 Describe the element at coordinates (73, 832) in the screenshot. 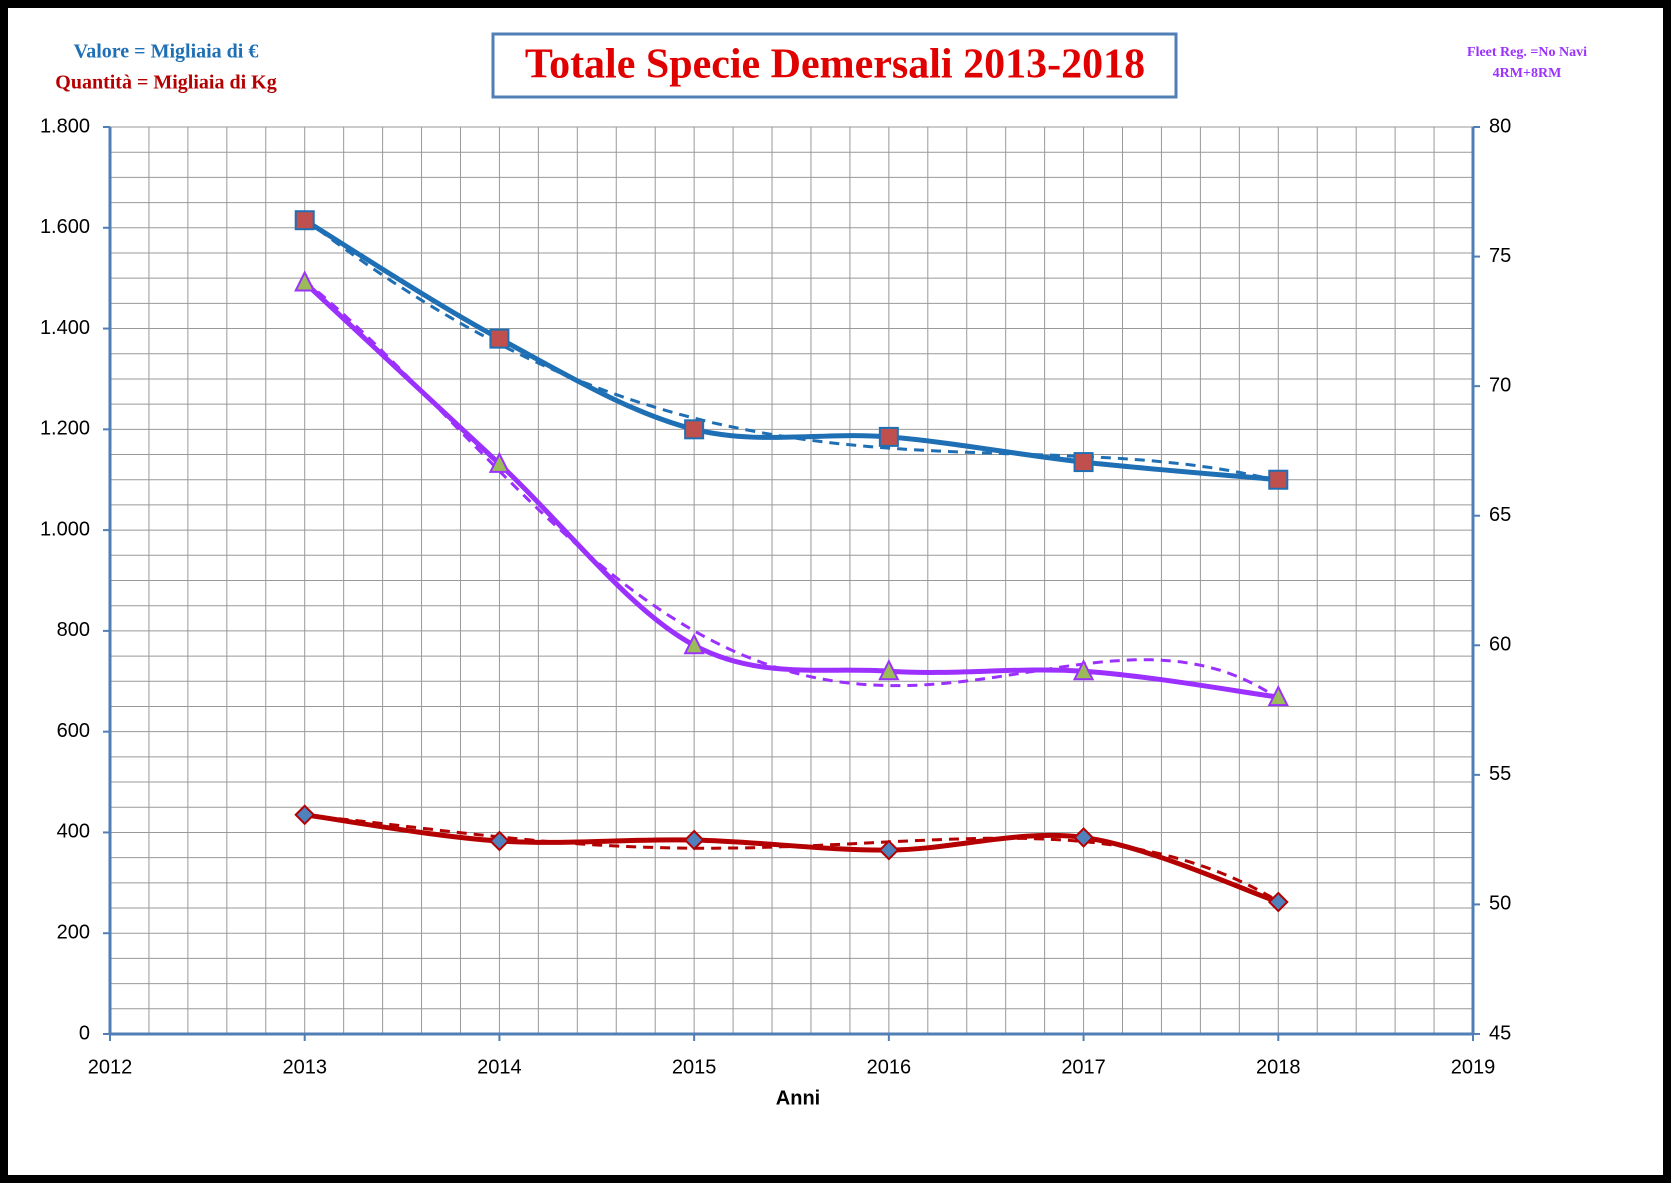

I see `y-tick-label: 400` at that location.